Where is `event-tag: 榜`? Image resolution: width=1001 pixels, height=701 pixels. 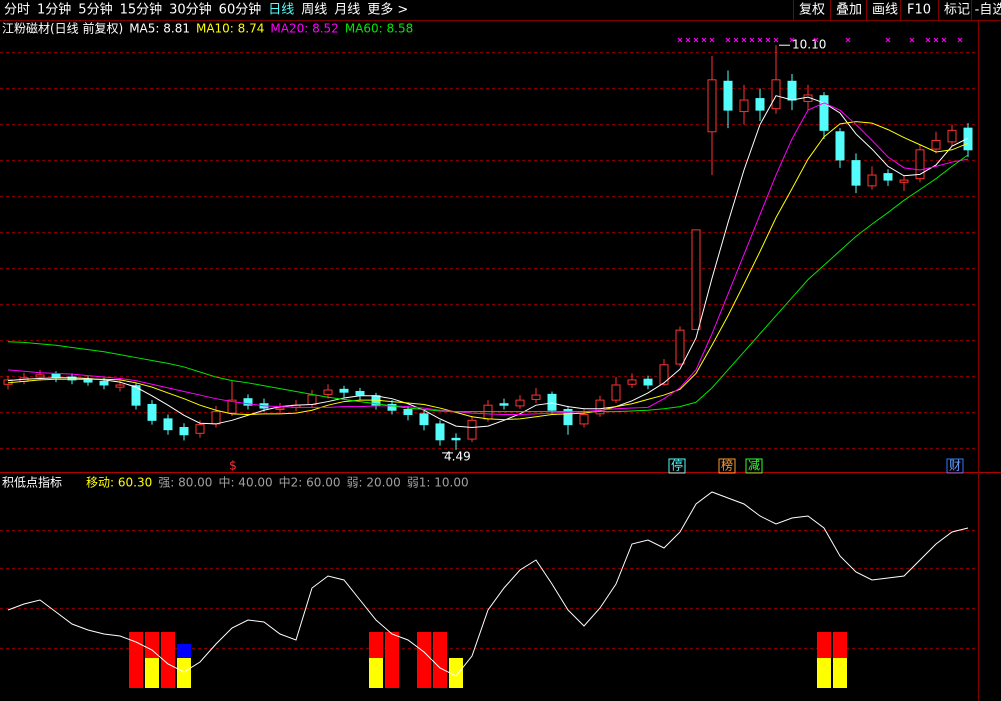 event-tag: 榜 is located at coordinates (727, 466).